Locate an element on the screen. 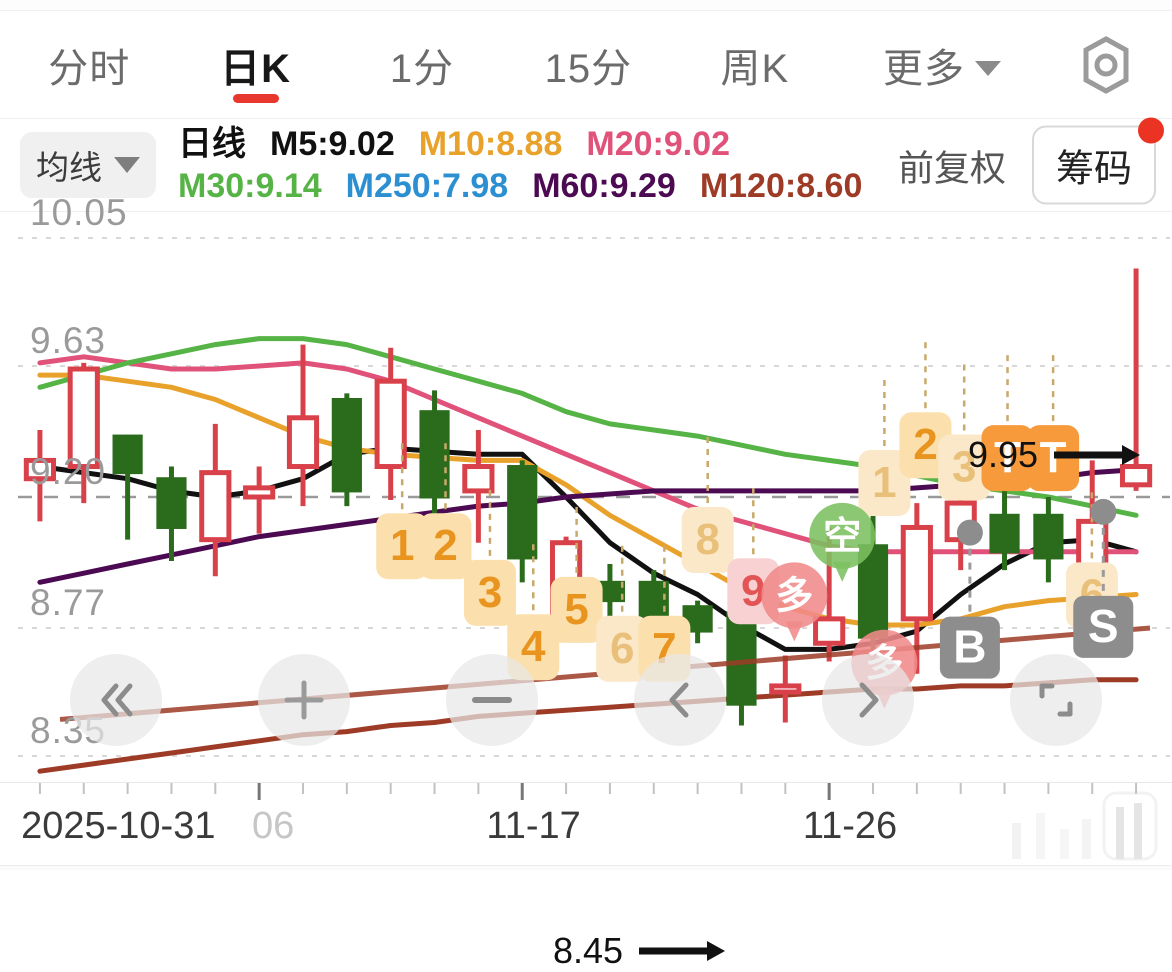 The image size is (1172, 972). tab-rik: 日K is located at coordinates (255, 65).